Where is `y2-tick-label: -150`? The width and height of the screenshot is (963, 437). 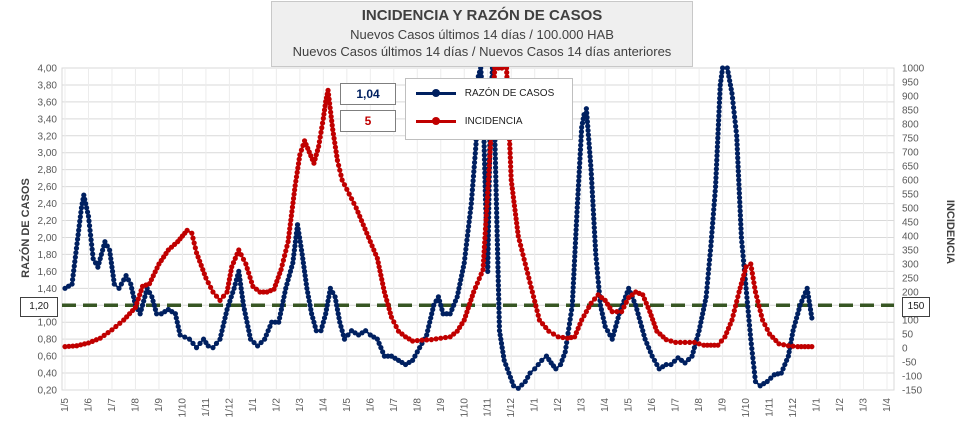 y2-tick-label: -150 is located at coordinates (912, 391).